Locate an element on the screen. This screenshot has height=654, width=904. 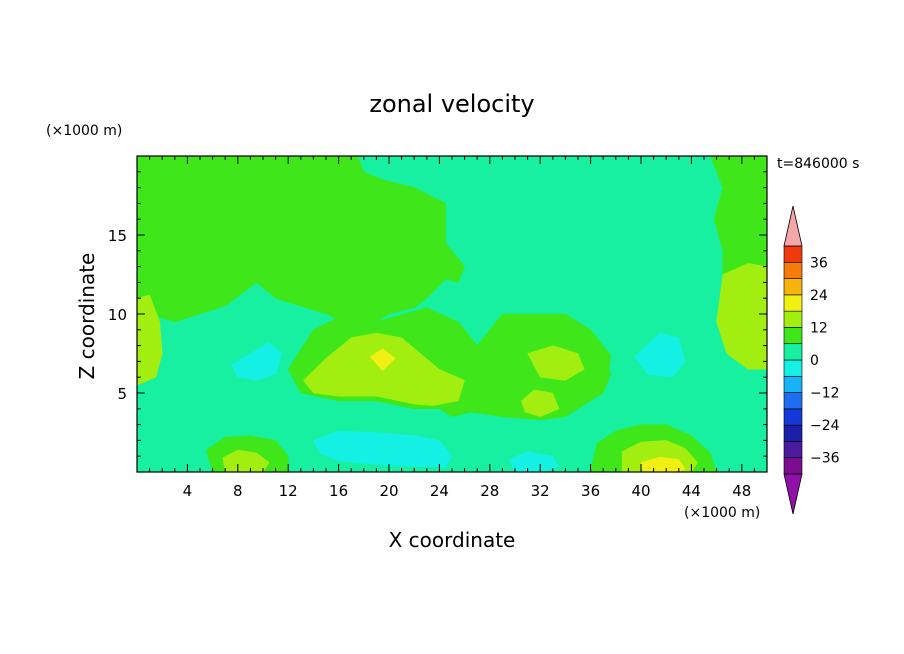
x-tick-label: 8 is located at coordinates (238, 491).